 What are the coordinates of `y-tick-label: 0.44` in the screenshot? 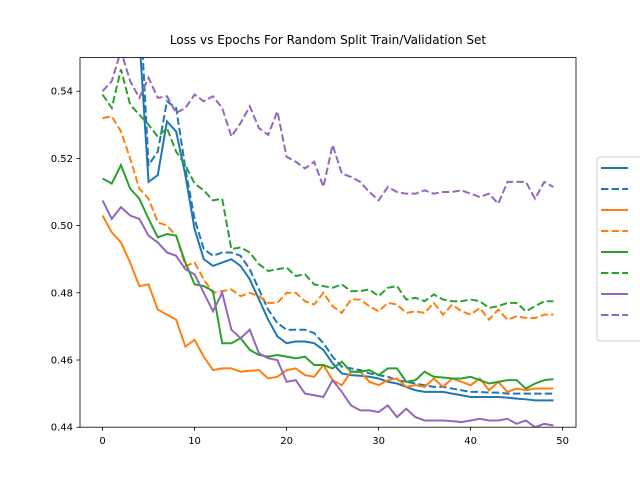 It's located at (62, 428).